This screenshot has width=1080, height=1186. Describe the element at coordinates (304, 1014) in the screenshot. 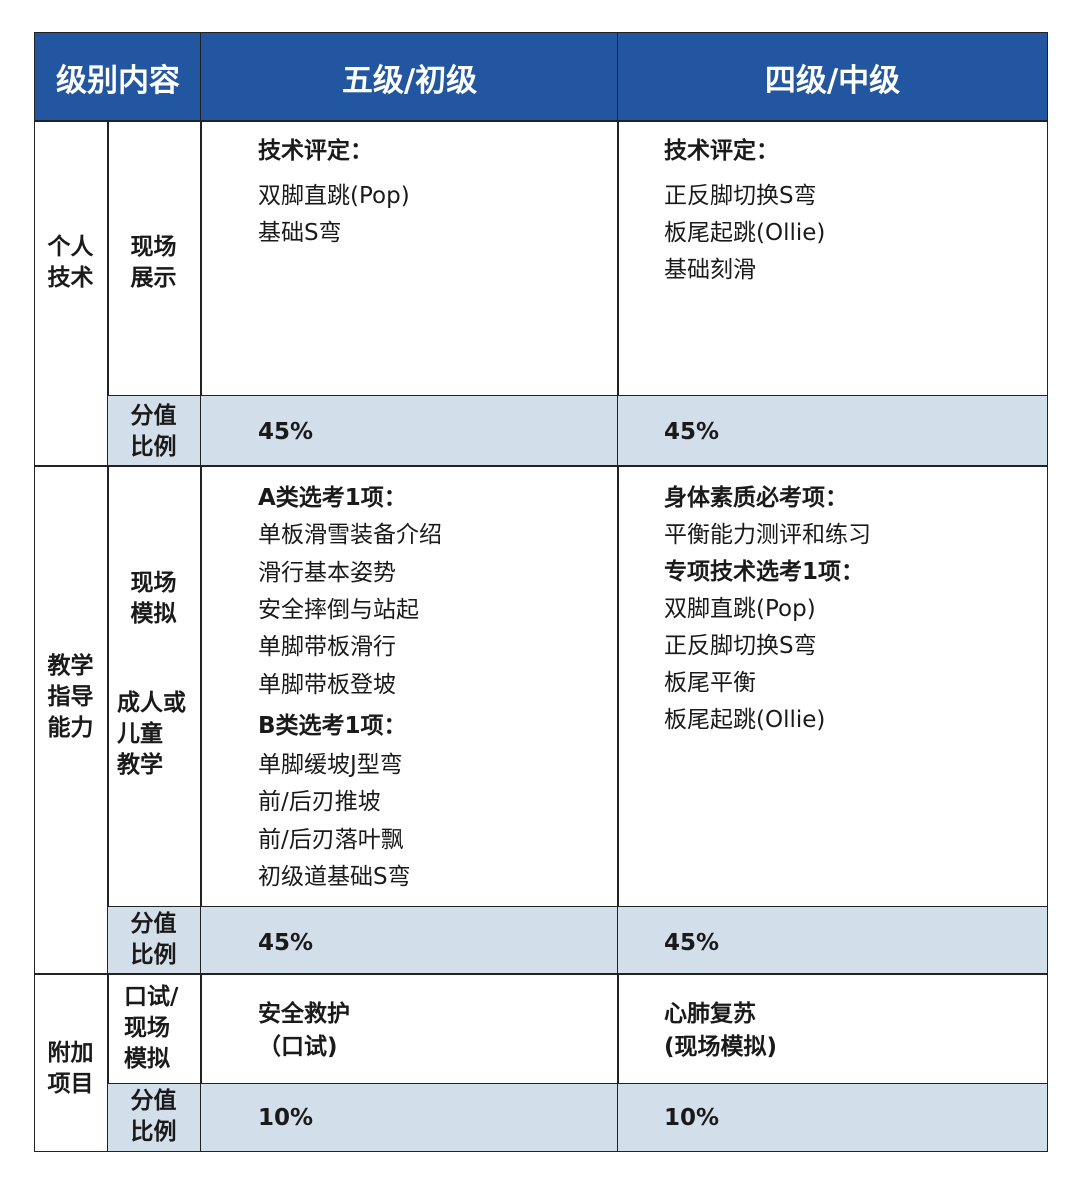

I see `extra-l5-line1: 安全救护` at that location.